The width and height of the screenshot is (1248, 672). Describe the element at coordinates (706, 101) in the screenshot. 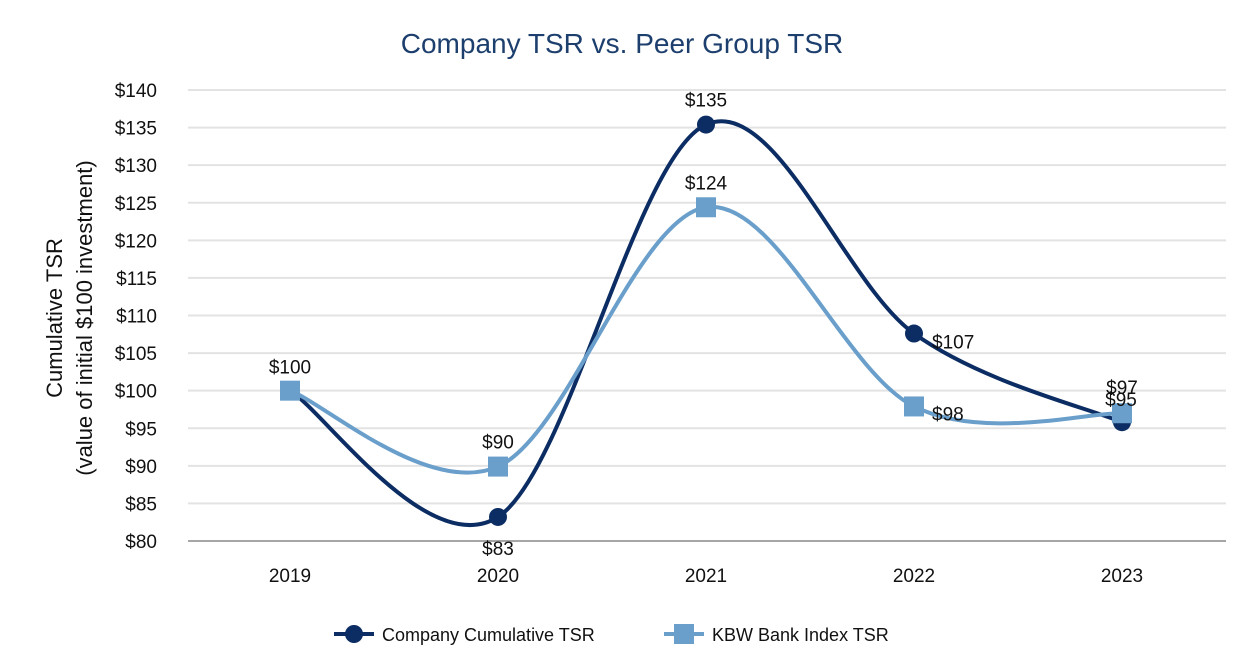

I see `company-data-label: $135` at that location.